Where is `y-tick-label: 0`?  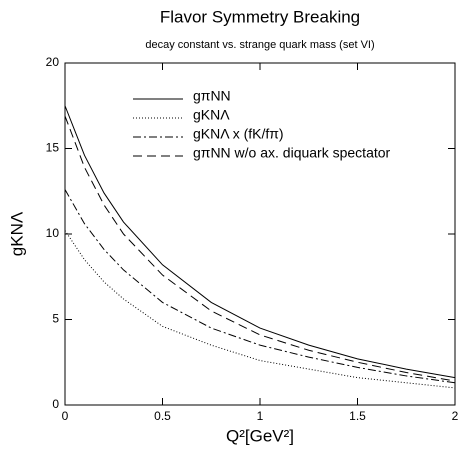
y-tick-label: 0 is located at coordinates (55, 404).